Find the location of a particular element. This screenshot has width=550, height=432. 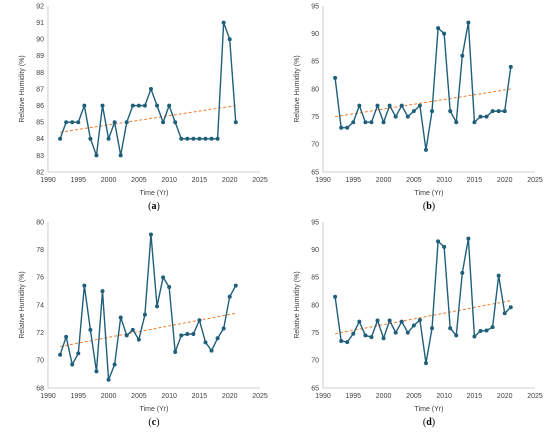

y-tick-label: 84 is located at coordinates (40, 139).